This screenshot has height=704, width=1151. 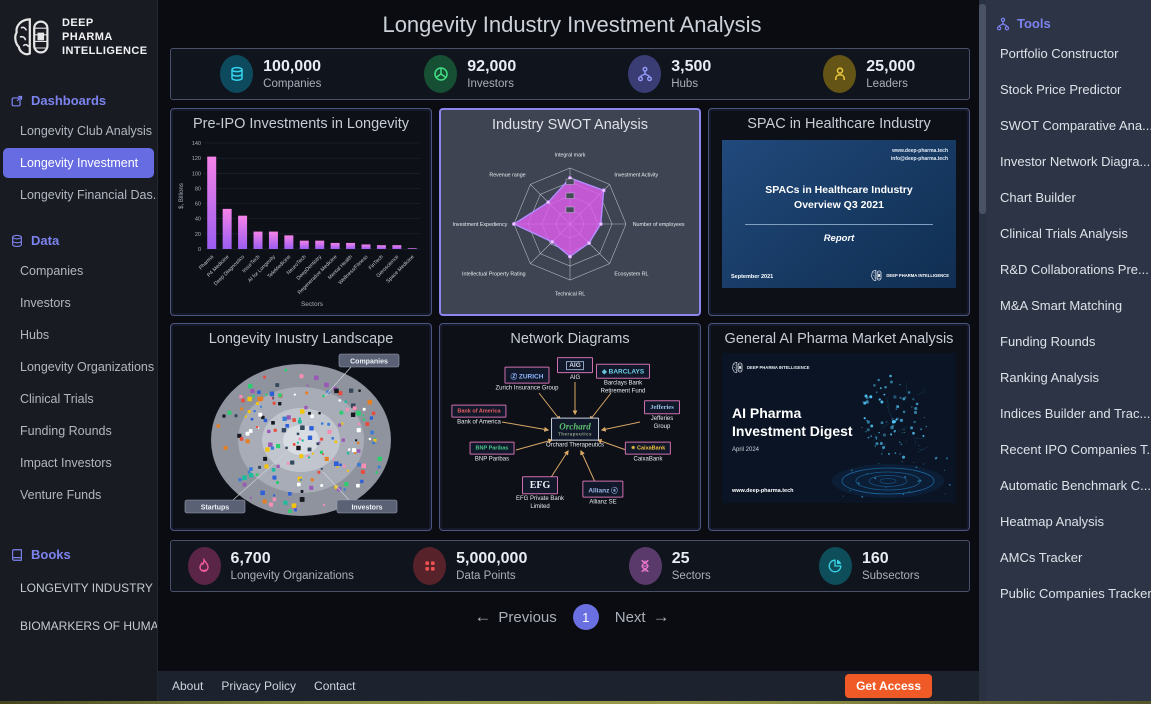 I want to click on previous-page-button: ← Previous, so click(x=515, y=617).